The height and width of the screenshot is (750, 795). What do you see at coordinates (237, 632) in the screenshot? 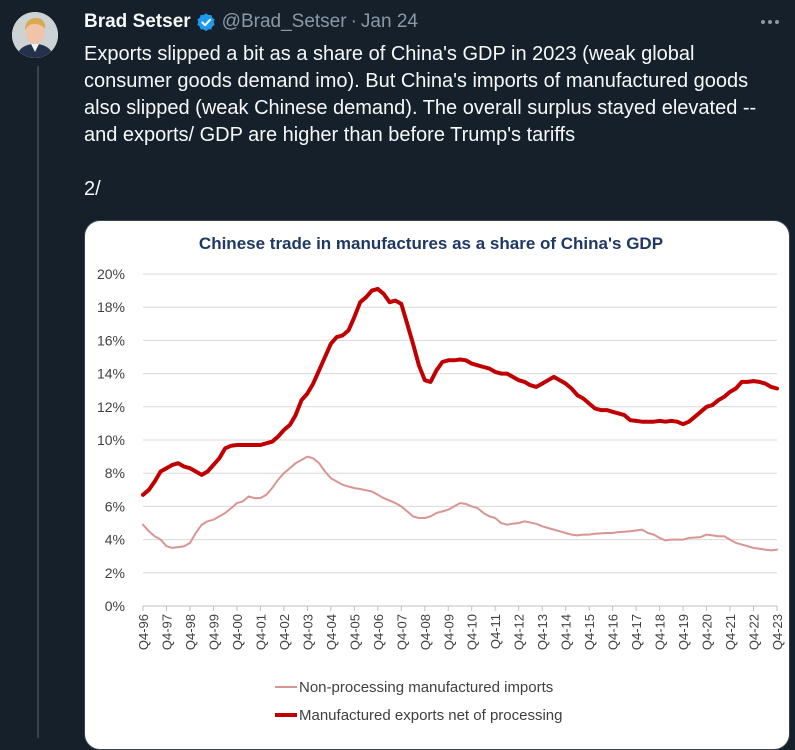
I see `x-tick-label: Q4-00` at bounding box center [237, 632].